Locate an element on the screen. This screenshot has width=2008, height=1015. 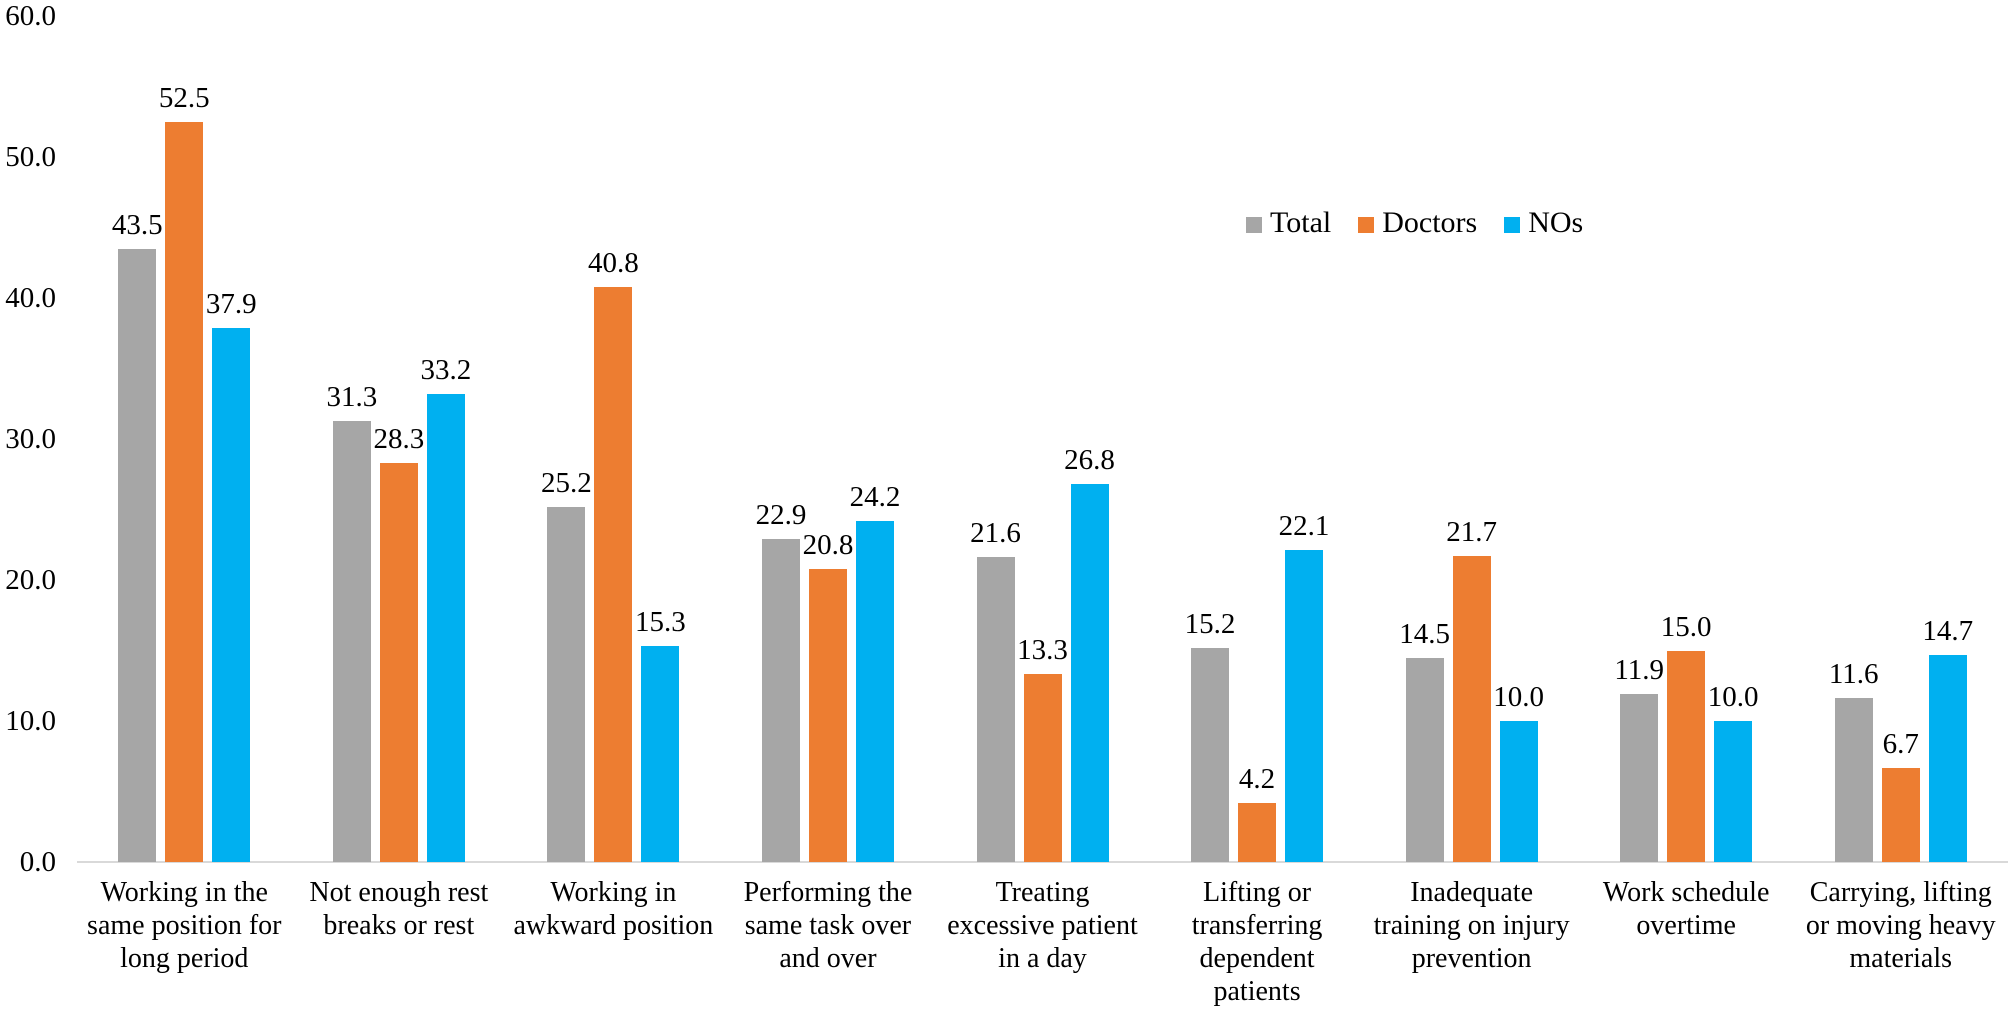
legend-swatch-nos-icon is located at coordinates (1512, 224).